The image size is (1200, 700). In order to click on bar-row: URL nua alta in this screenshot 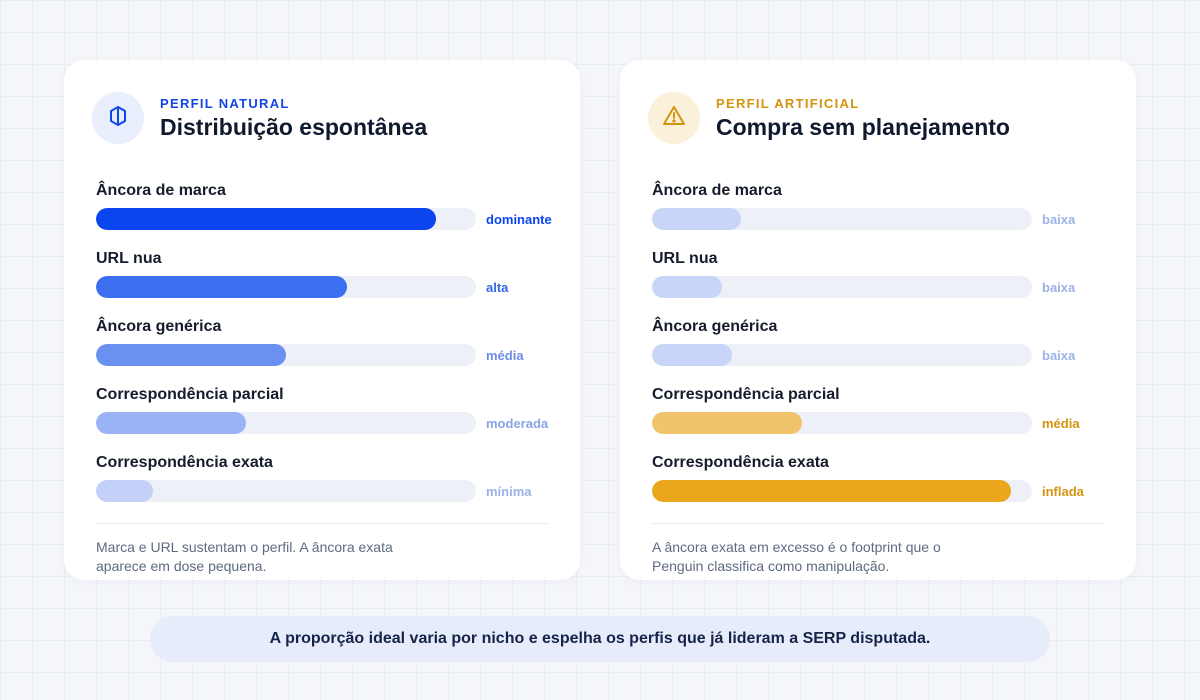, I will do `click(331, 282)`.